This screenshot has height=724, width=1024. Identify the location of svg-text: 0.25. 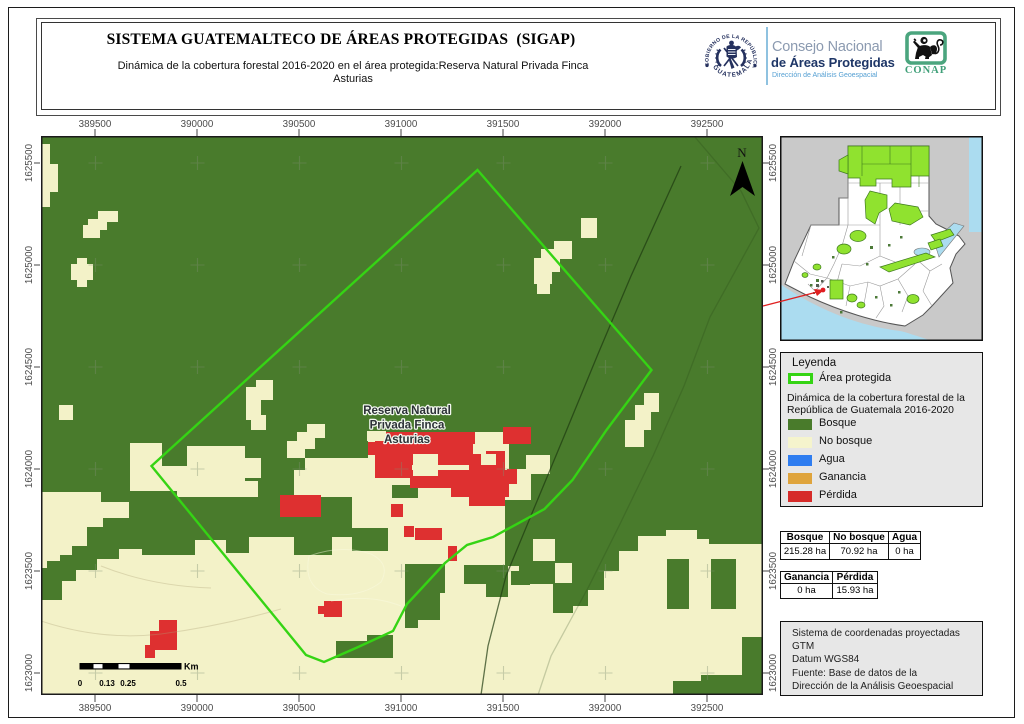
(128, 683).